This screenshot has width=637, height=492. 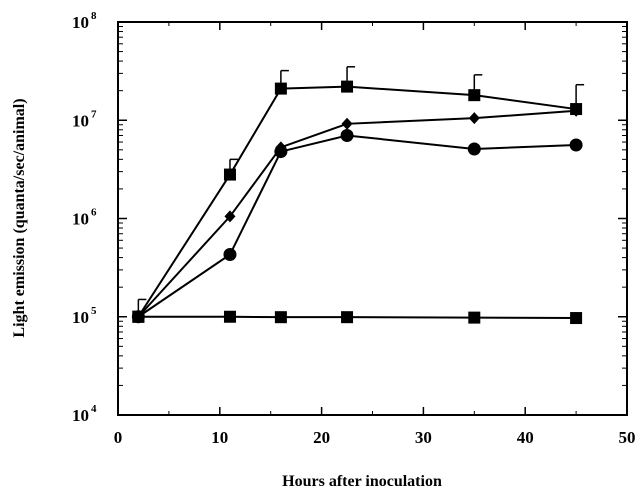 What do you see at coordinates (94, 213) in the screenshot?
I see `y-tick-exponent: 6` at bounding box center [94, 213].